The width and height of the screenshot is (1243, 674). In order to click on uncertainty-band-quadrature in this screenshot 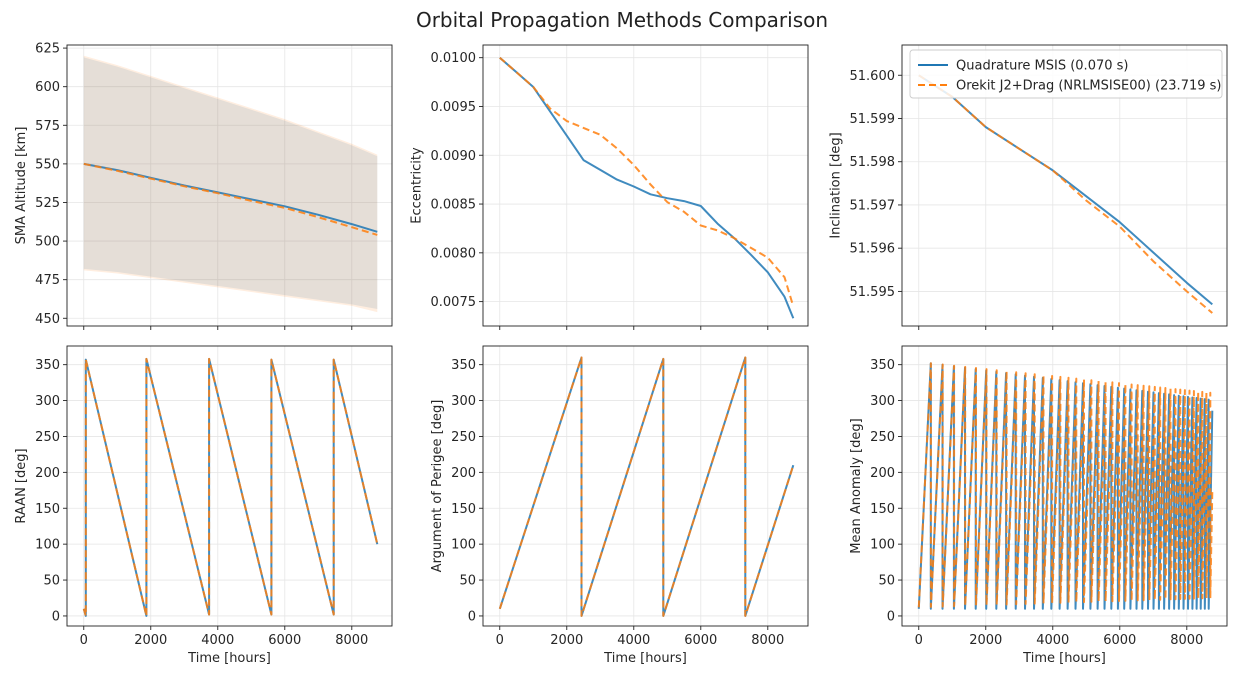, I will do `click(230, 183)`.